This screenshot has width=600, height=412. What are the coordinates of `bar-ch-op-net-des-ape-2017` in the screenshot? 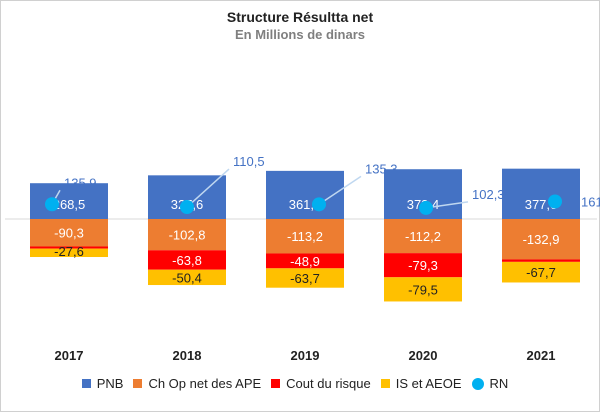 It's located at (69, 233).